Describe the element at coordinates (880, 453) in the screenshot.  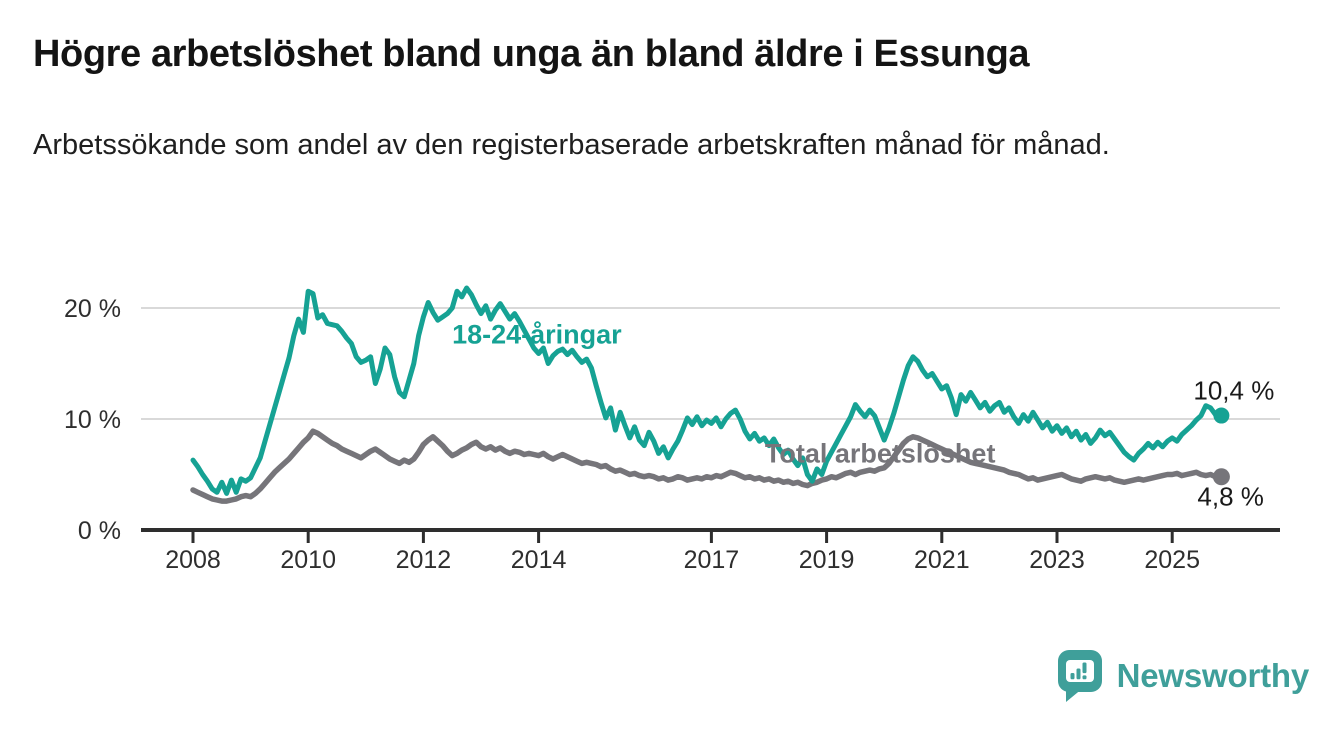
I see `series-name-label-total: Total arbetslöshet` at that location.